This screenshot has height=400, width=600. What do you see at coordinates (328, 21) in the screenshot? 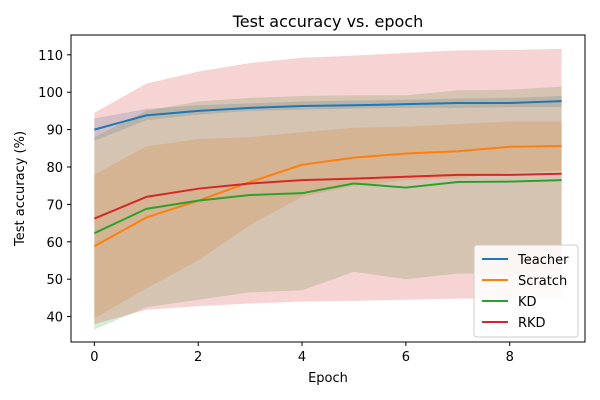
I see `chart-title: Test accuracy vs. epoch` at bounding box center [328, 21].